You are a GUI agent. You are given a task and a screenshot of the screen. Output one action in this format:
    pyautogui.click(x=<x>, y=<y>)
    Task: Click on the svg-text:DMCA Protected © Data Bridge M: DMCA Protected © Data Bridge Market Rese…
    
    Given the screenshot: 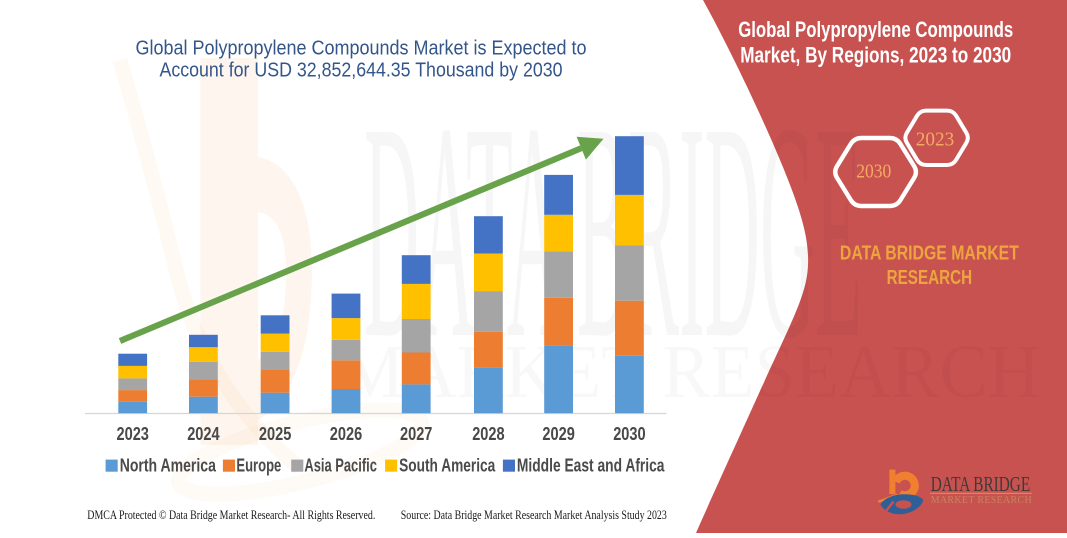 What is the action you would take?
    pyautogui.click(x=231, y=514)
    